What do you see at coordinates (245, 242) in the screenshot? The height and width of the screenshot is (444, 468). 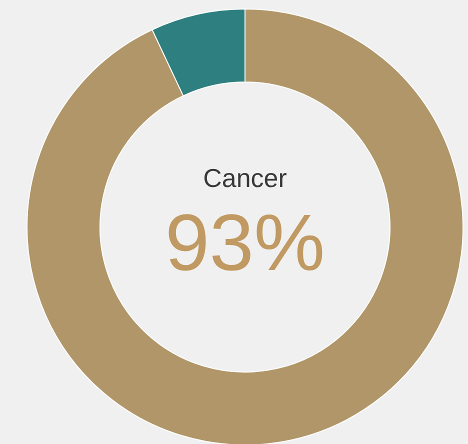 I see `data-label: 93%` at bounding box center [245, 242].